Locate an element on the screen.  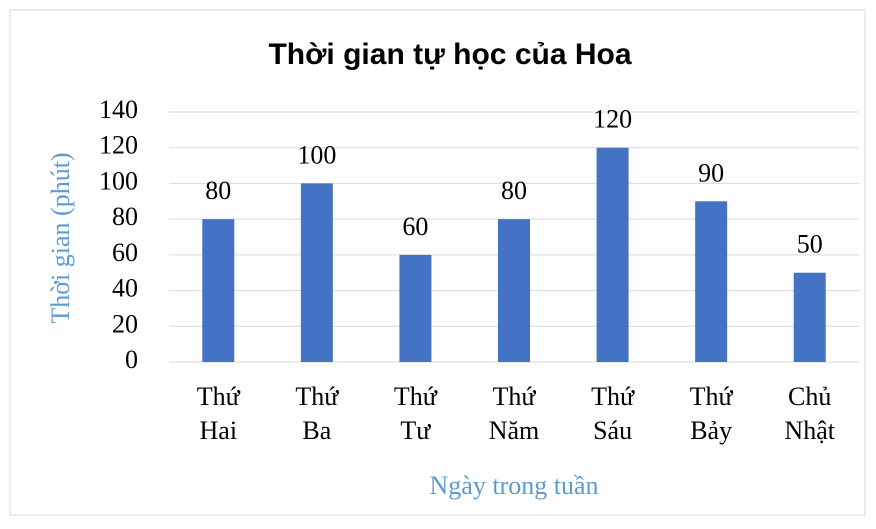
x-tick-label-box: Thứ Tư is located at coordinates (415, 413).